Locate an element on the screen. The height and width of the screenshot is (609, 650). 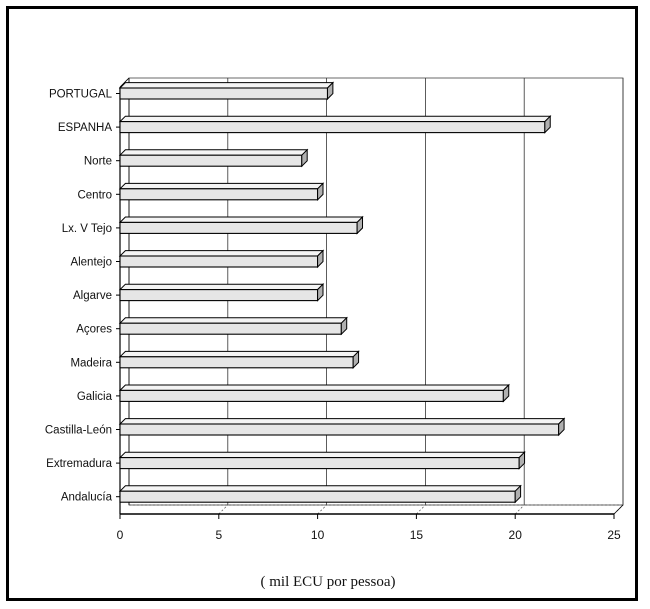
x-tick-label: 5 is located at coordinates (218, 535).